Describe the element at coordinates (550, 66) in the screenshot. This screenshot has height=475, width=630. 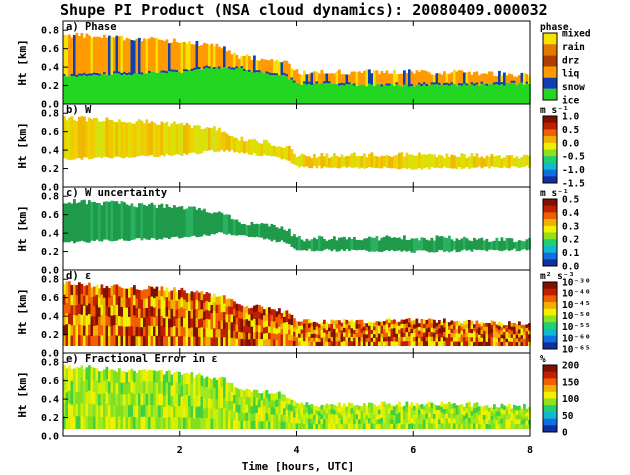
I see `colorbar-frame` at that location.